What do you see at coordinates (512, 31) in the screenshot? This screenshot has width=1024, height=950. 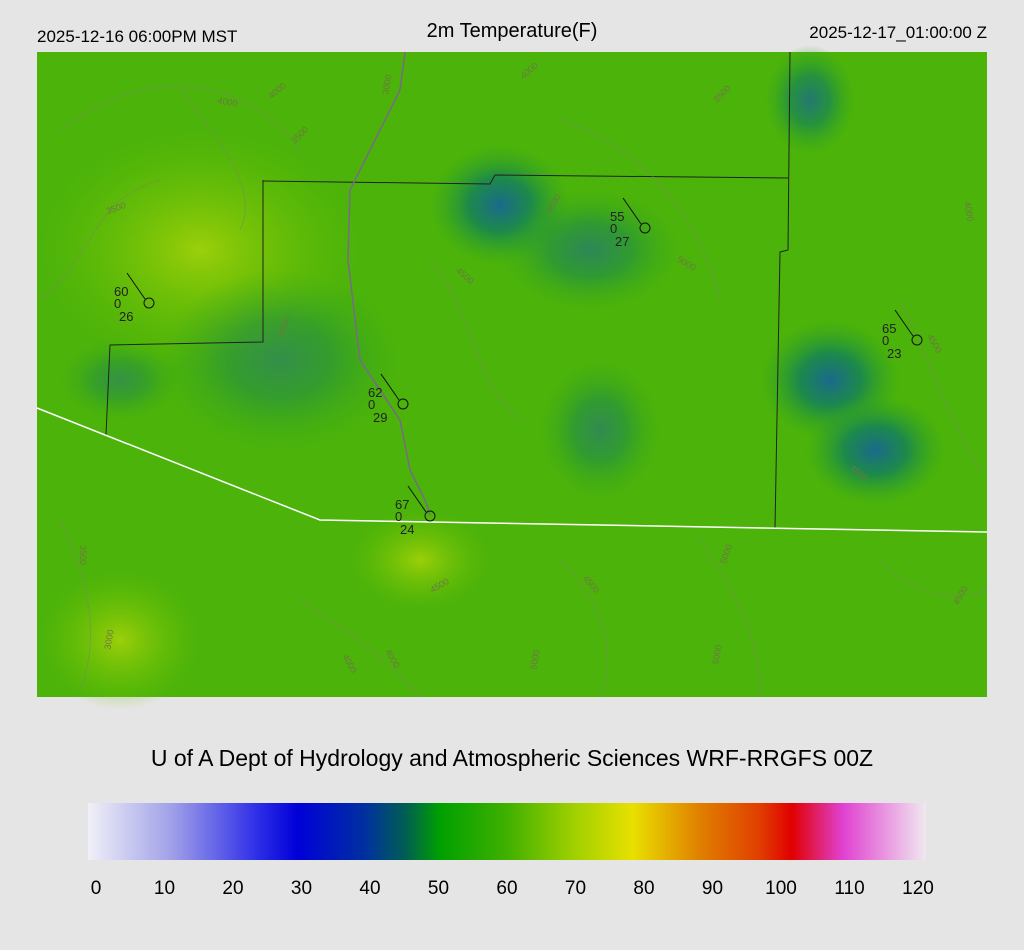 I see `map-title: 2m Temperature(F)` at bounding box center [512, 31].